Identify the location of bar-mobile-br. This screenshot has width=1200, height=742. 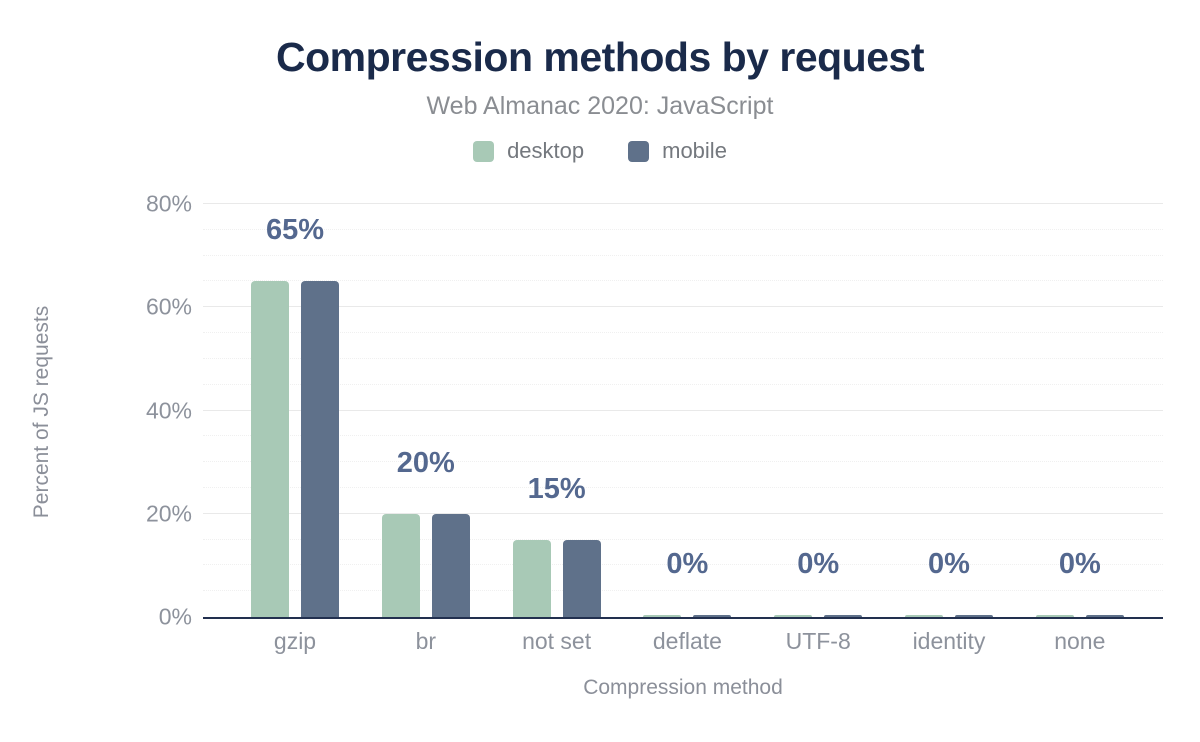
(450, 565).